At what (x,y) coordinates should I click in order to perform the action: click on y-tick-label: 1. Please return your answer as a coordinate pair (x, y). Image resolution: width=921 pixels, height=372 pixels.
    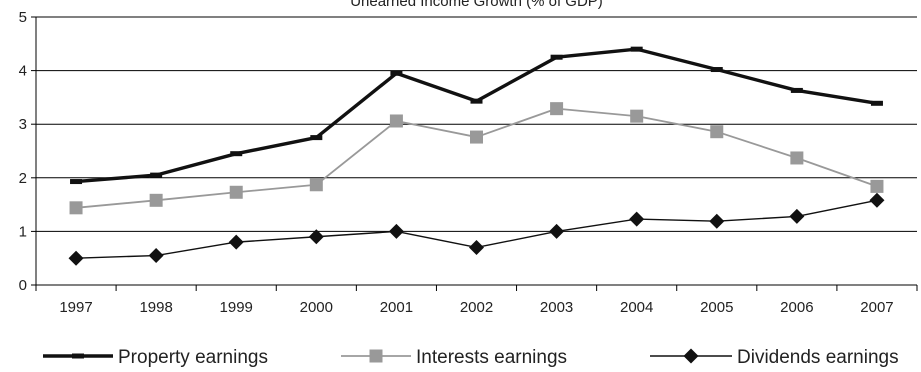
    Looking at the image, I should click on (23, 231).